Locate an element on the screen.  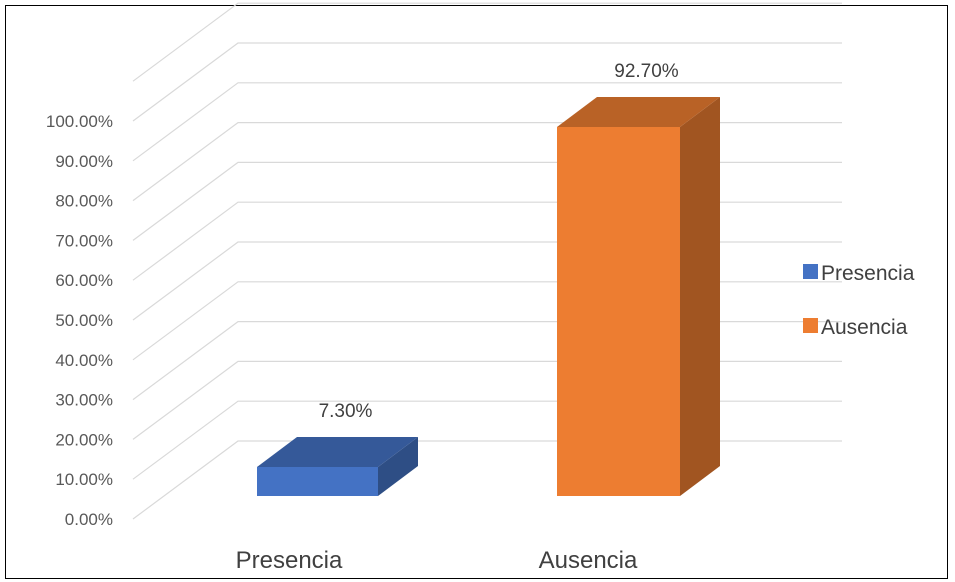
legend-item: Ausencia is located at coordinates (855, 327).